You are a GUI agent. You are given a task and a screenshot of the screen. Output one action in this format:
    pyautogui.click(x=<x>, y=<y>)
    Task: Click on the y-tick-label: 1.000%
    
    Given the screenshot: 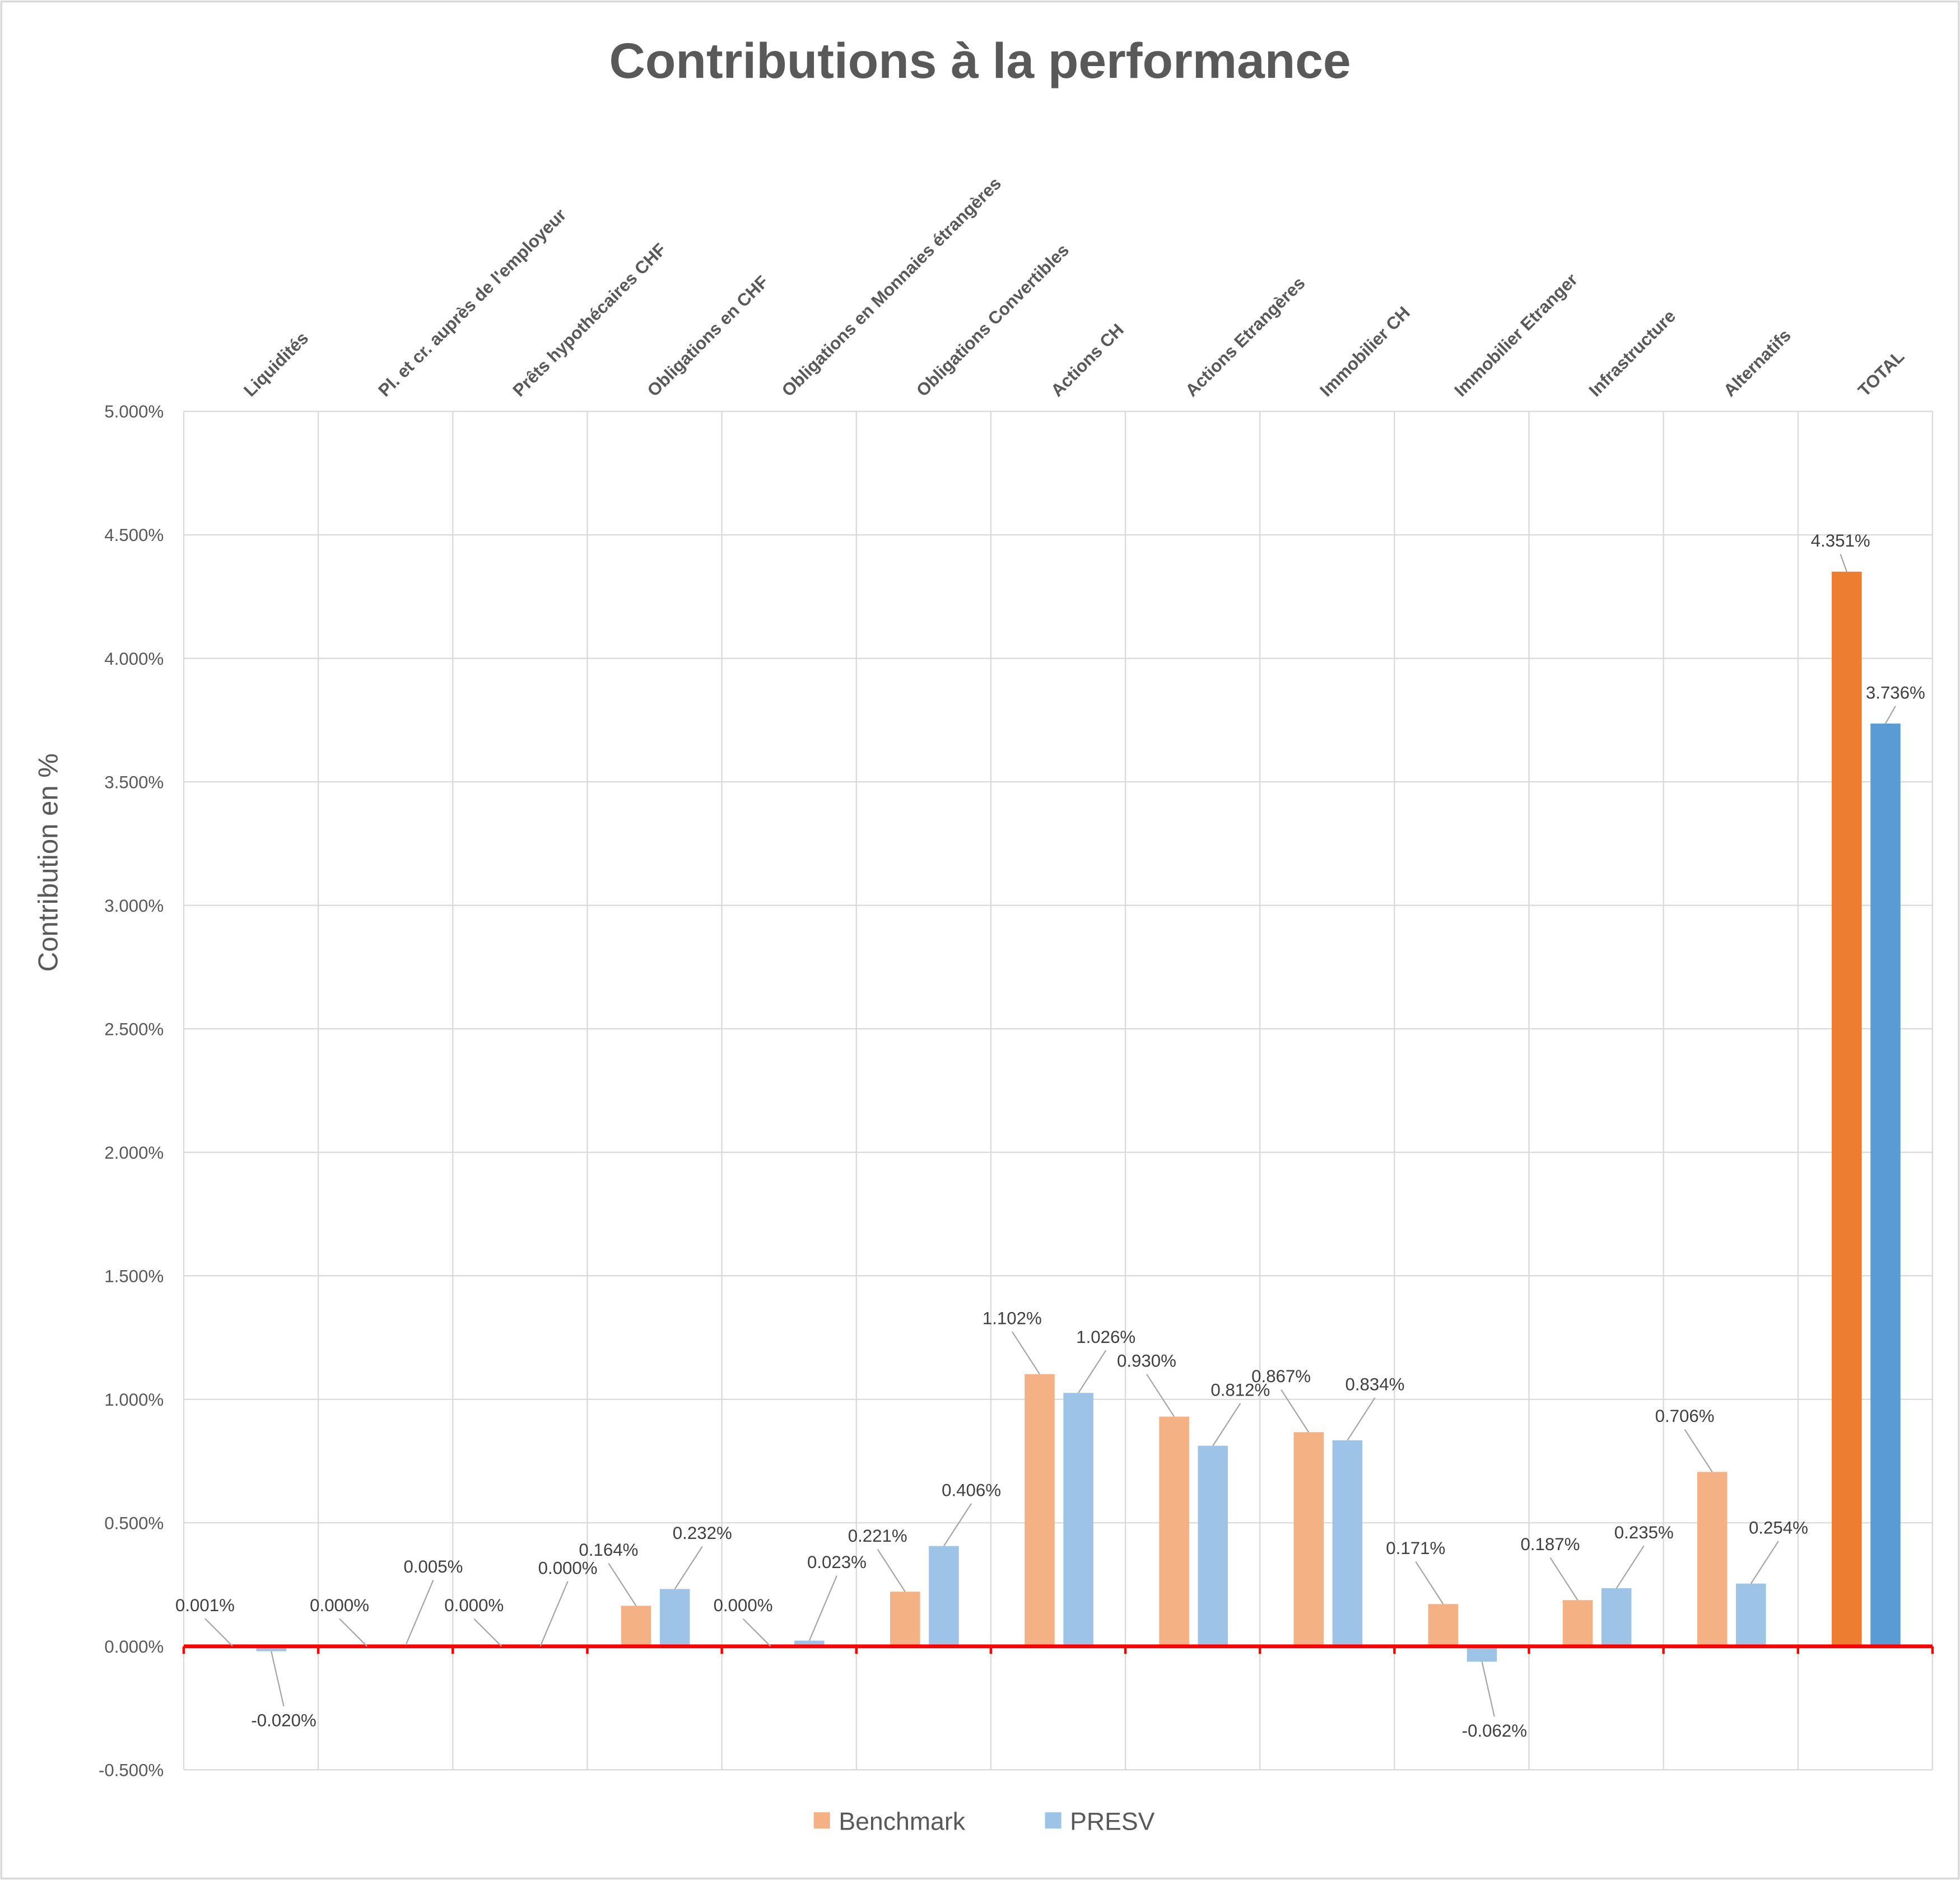 What is the action you would take?
    pyautogui.click(x=134, y=1400)
    